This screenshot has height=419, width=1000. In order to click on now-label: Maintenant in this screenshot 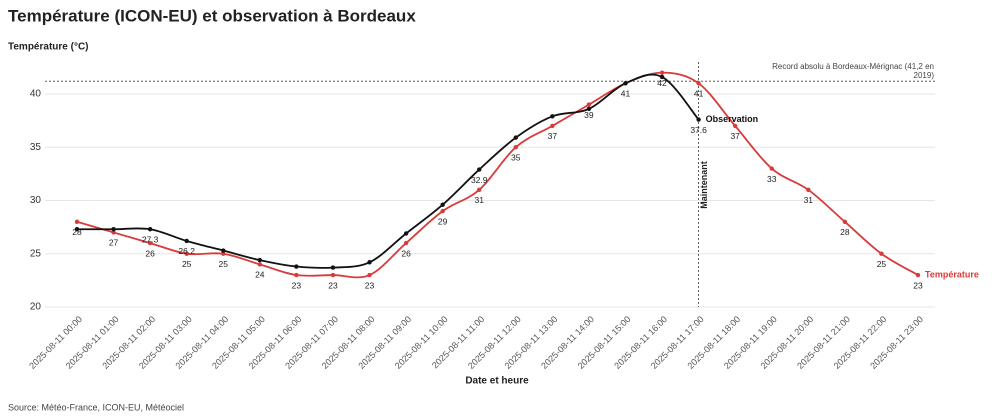, I will do `click(704, 185)`.